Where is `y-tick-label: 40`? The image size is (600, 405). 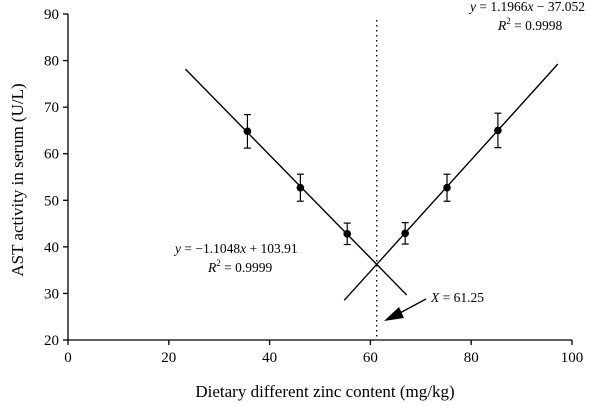 y-tick-label: 40 is located at coordinates (51, 248).